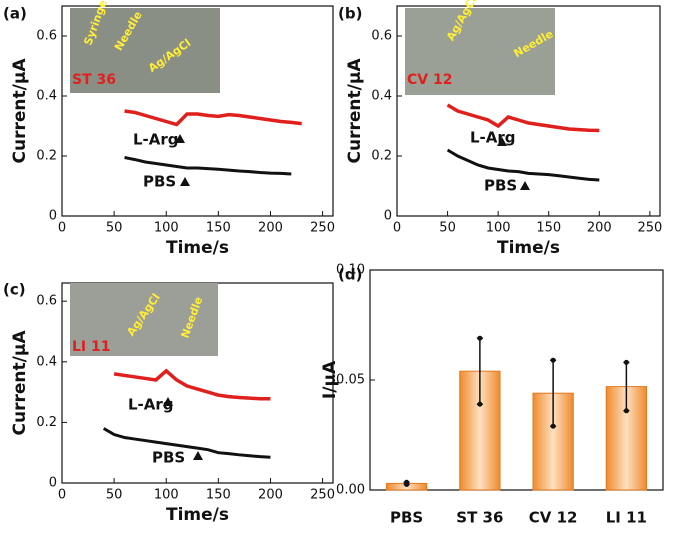 The width and height of the screenshot is (675, 536). I want to click on x-tick-label: LI 11, so click(626, 518).